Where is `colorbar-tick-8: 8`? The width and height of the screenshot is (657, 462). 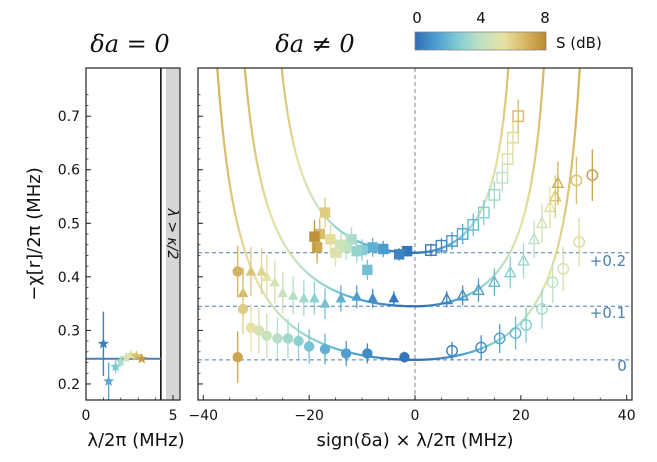 colorbar-tick-8: 8 is located at coordinates (545, 18).